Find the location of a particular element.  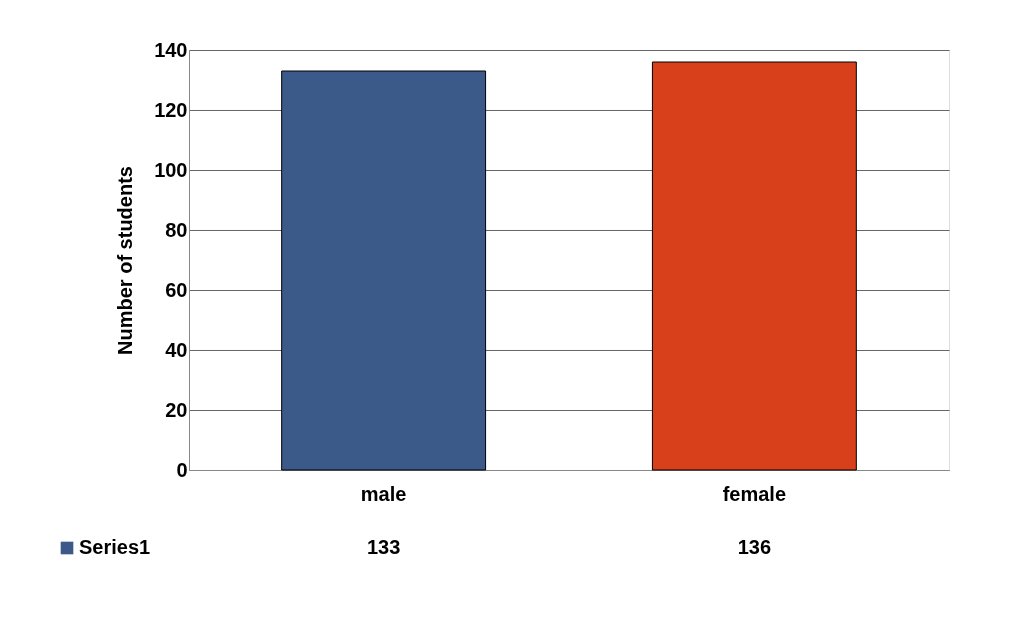

x-tick-label: male is located at coordinates (383, 493).